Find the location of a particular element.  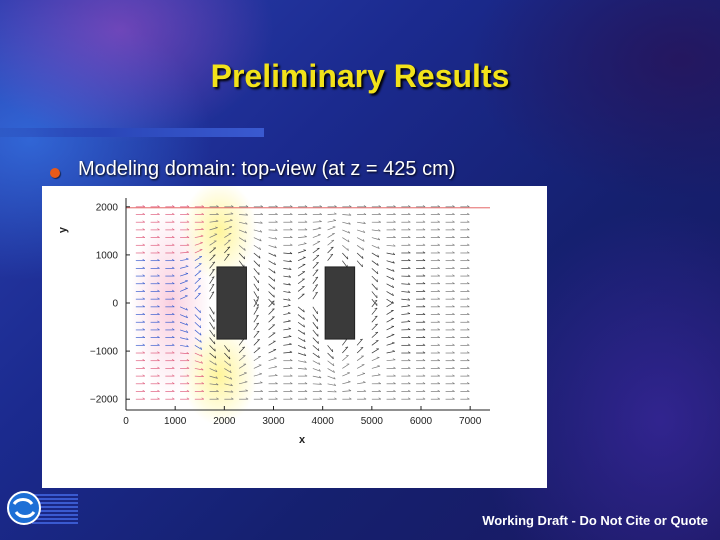

title-underline is located at coordinates (132, 132).